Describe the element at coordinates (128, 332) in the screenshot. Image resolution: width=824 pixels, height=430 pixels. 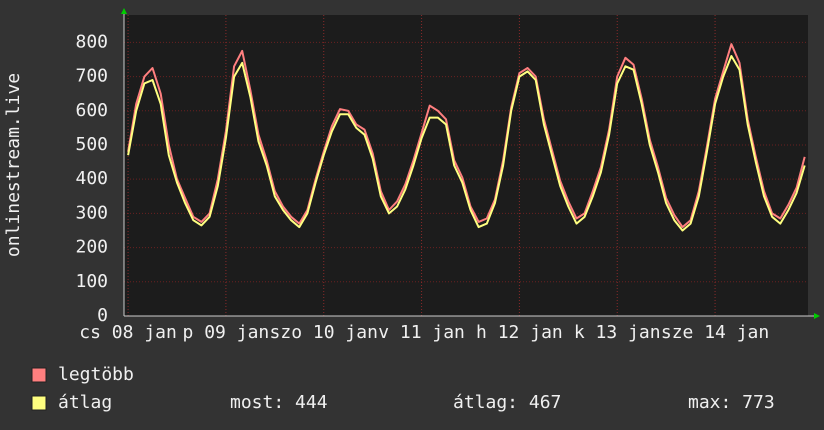
I see `x-tick-label: cs 08 jan` at that location.